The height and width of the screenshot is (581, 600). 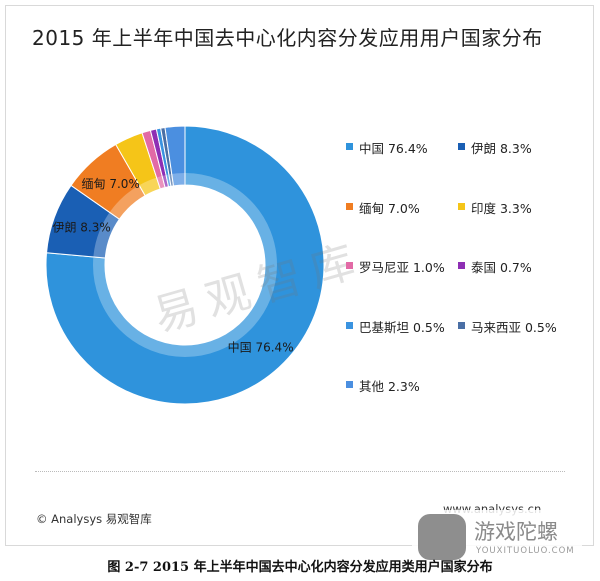 I want to click on legend-row: 巴基斯坦 0.5% 马来西亚 0.5%, so click(x=466, y=347).